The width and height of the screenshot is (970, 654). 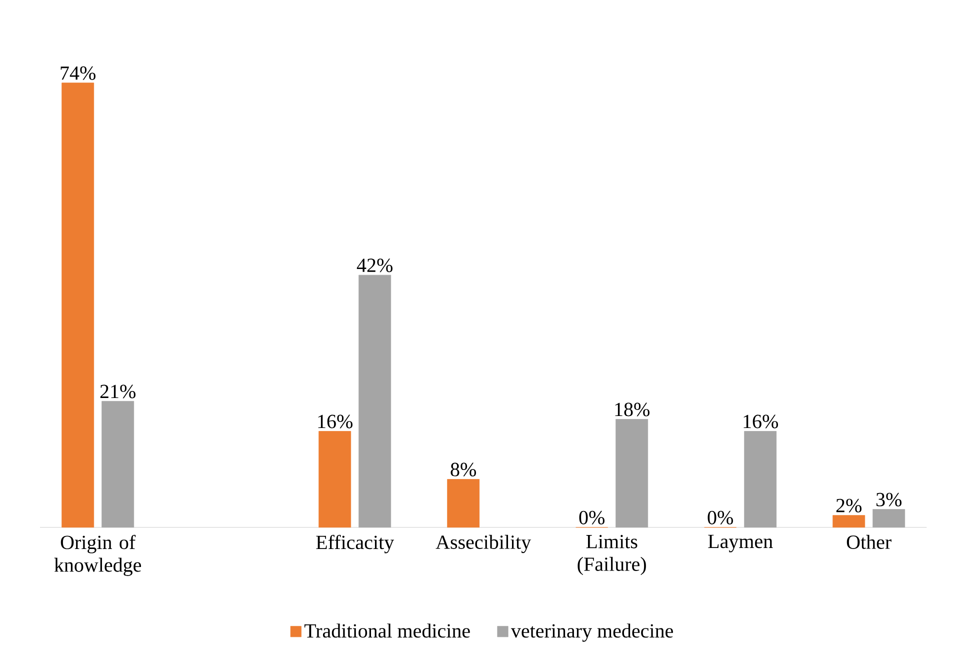 I want to click on data-label: 8%, so click(x=463, y=469).